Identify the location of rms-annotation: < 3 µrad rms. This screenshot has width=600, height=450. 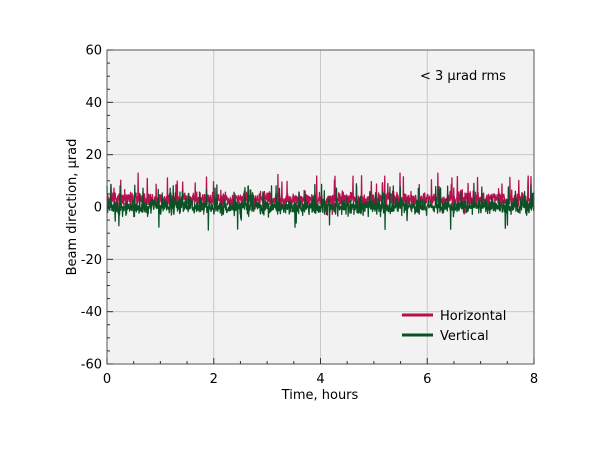
(463, 76).